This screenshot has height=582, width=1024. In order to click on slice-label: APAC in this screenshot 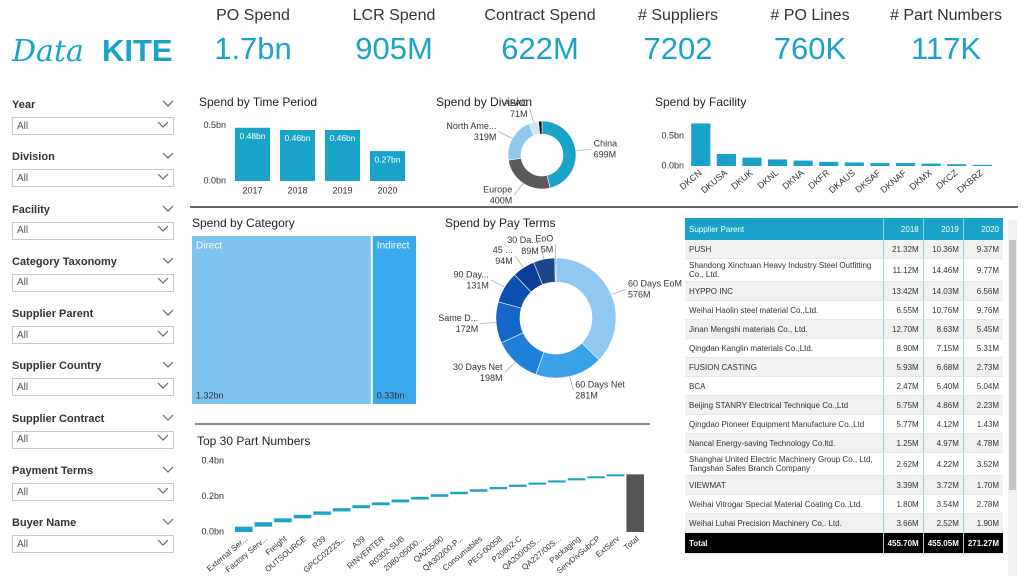, I will do `click(516, 103)`.